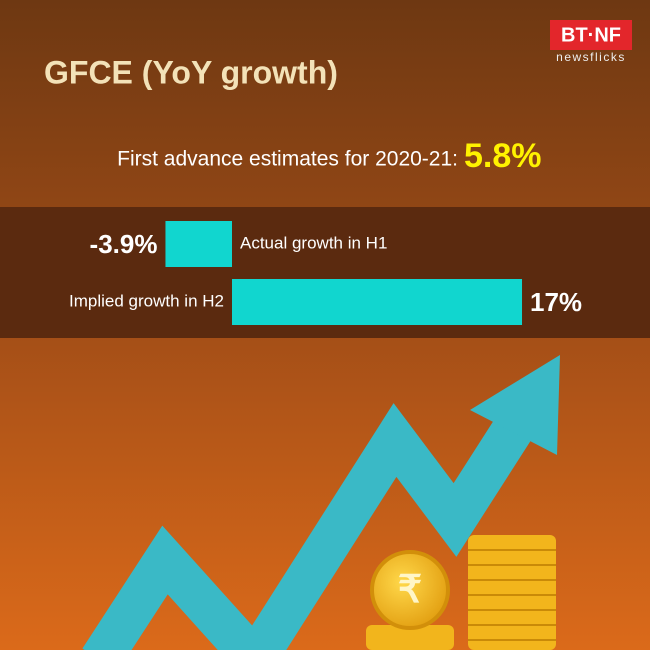  What do you see at coordinates (287, 159) in the screenshot?
I see `subtitle: First advance estimates for 2020-21:` at bounding box center [287, 159].